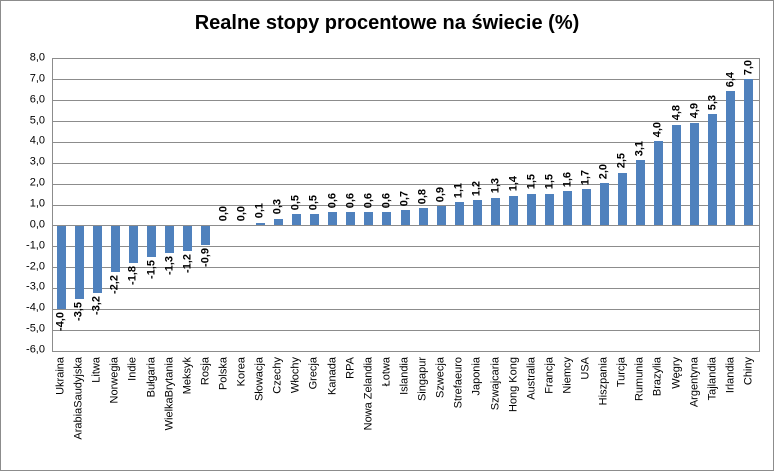  What do you see at coordinates (35, 286) in the screenshot?
I see `y-tick-label: -3,0` at bounding box center [35, 286].